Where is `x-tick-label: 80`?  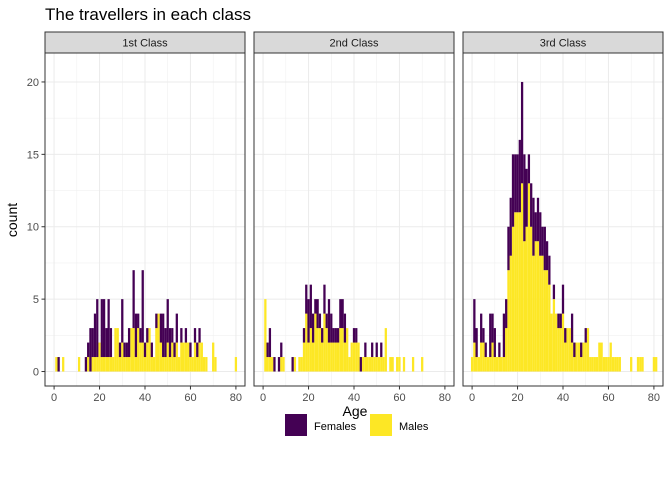 x-tick-label: 80 is located at coordinates (654, 398).